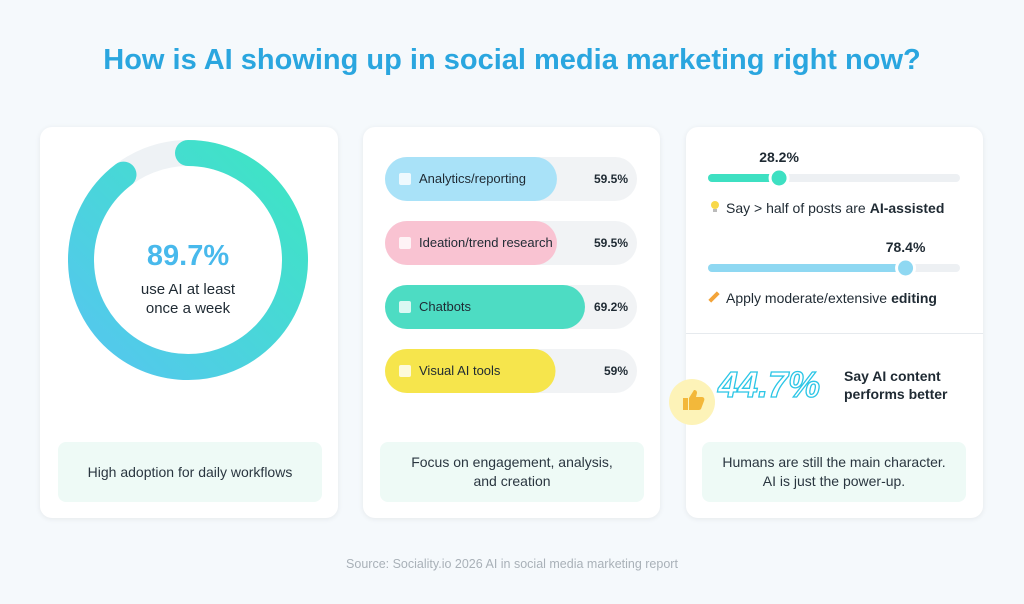 This screenshot has height=604, width=1024. What do you see at coordinates (715, 206) in the screenshot?
I see `bulb-icon` at bounding box center [715, 206].